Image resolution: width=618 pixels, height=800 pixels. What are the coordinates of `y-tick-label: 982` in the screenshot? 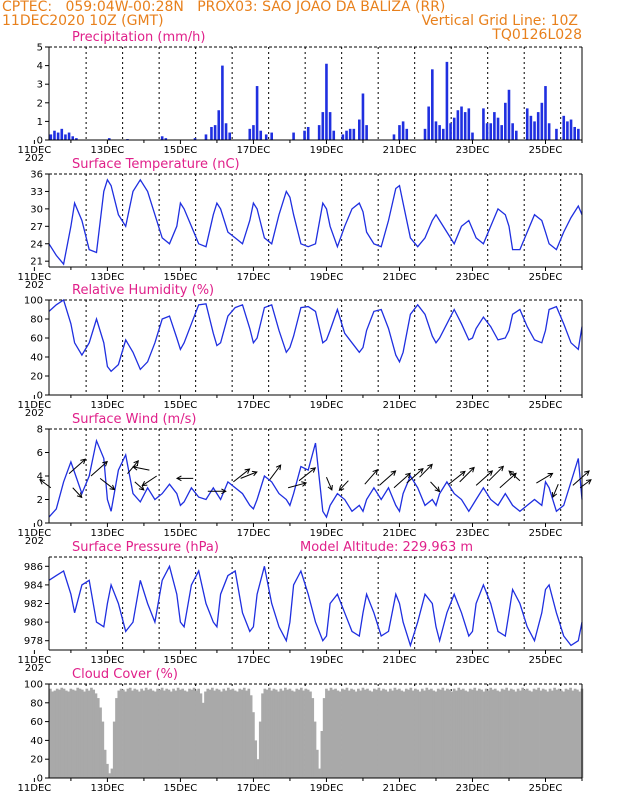 It's located at (33, 604).